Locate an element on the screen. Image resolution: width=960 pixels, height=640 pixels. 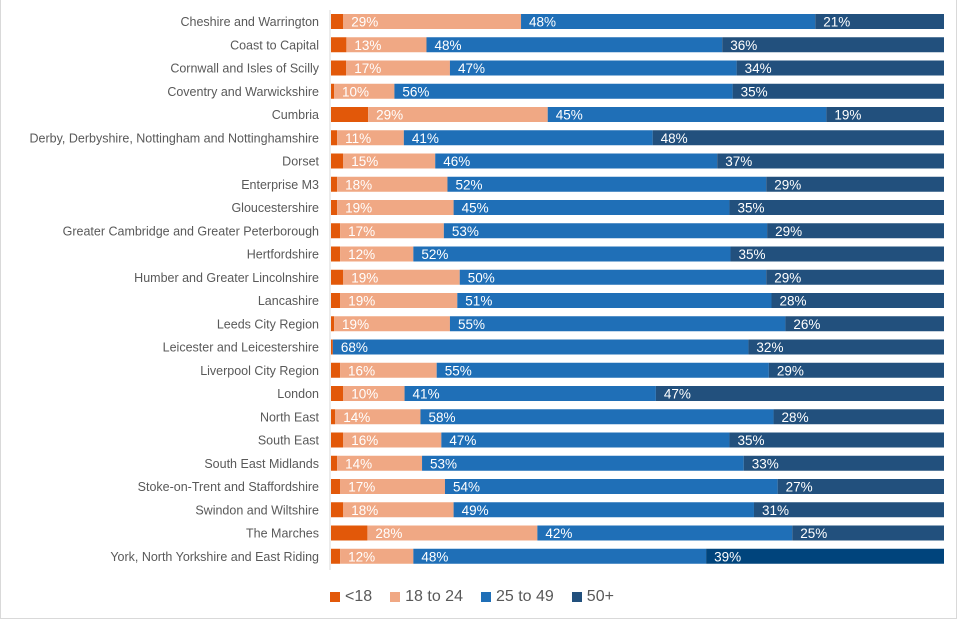
data-label-50-plus-hertfordshire: 35% is located at coordinates (752, 254).